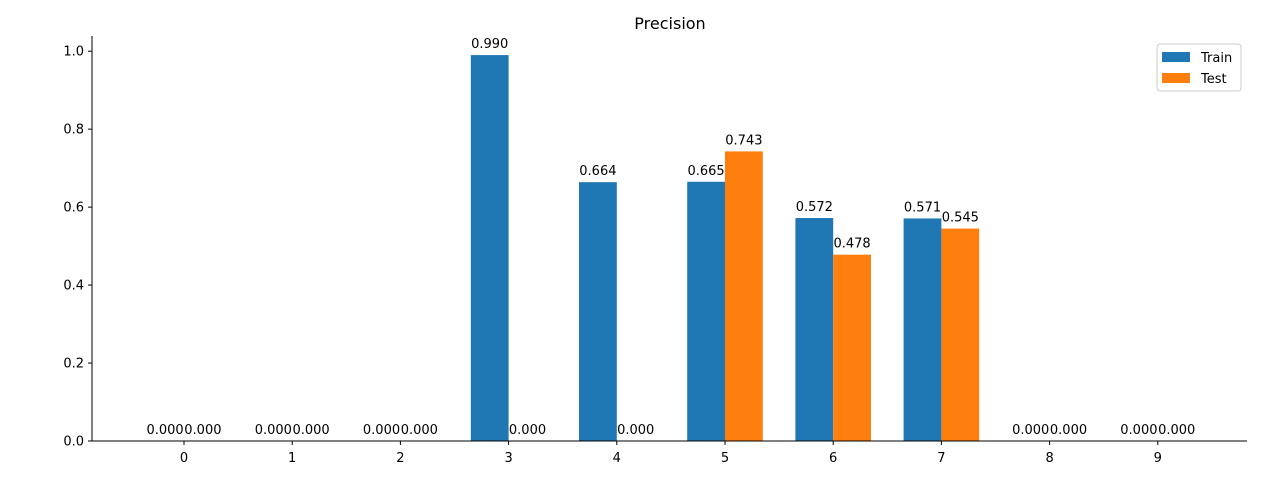 Image resolution: width=1277 pixels, height=484 pixels. Describe the element at coordinates (164, 430) in the screenshot. I see `data-label-train-0: 0.000` at that location.